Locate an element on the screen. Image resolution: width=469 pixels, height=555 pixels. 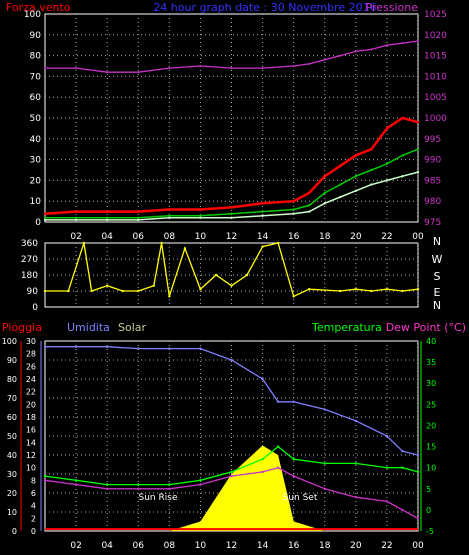
rain-tick-label: 20 is located at coordinates (12, 493).